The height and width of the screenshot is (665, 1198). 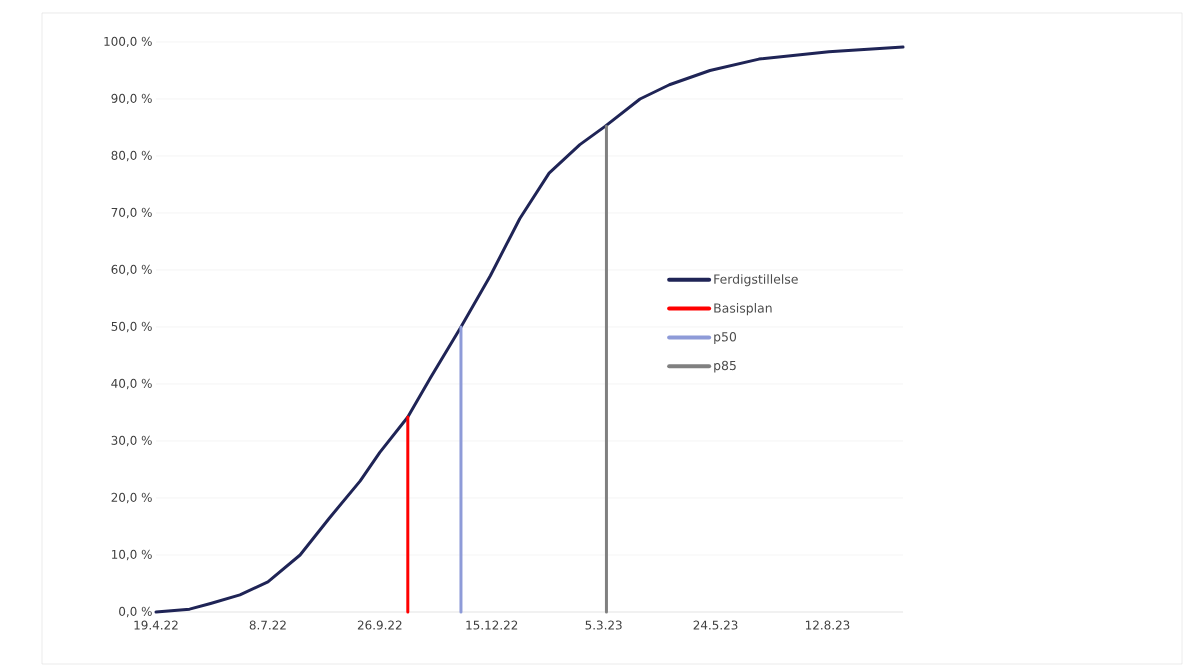 What do you see at coordinates (131, 270) in the screenshot?
I see `y-tick-label: 60,0 %` at bounding box center [131, 270].